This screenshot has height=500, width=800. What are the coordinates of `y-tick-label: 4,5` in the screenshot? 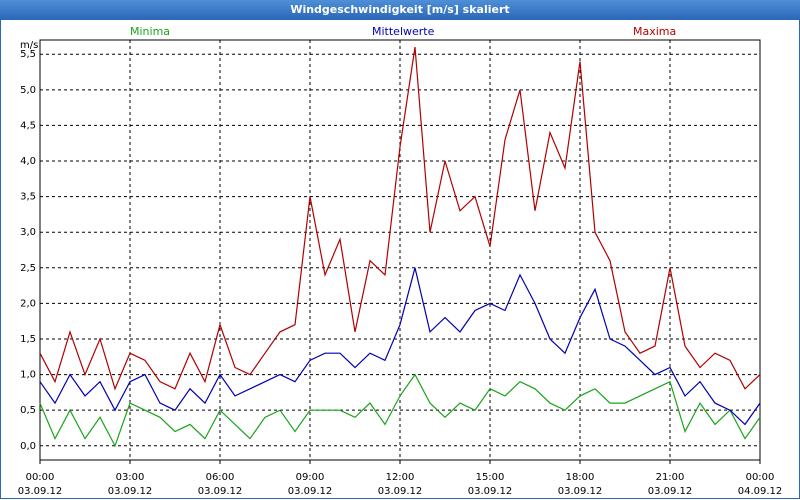 It's located at (28, 125).